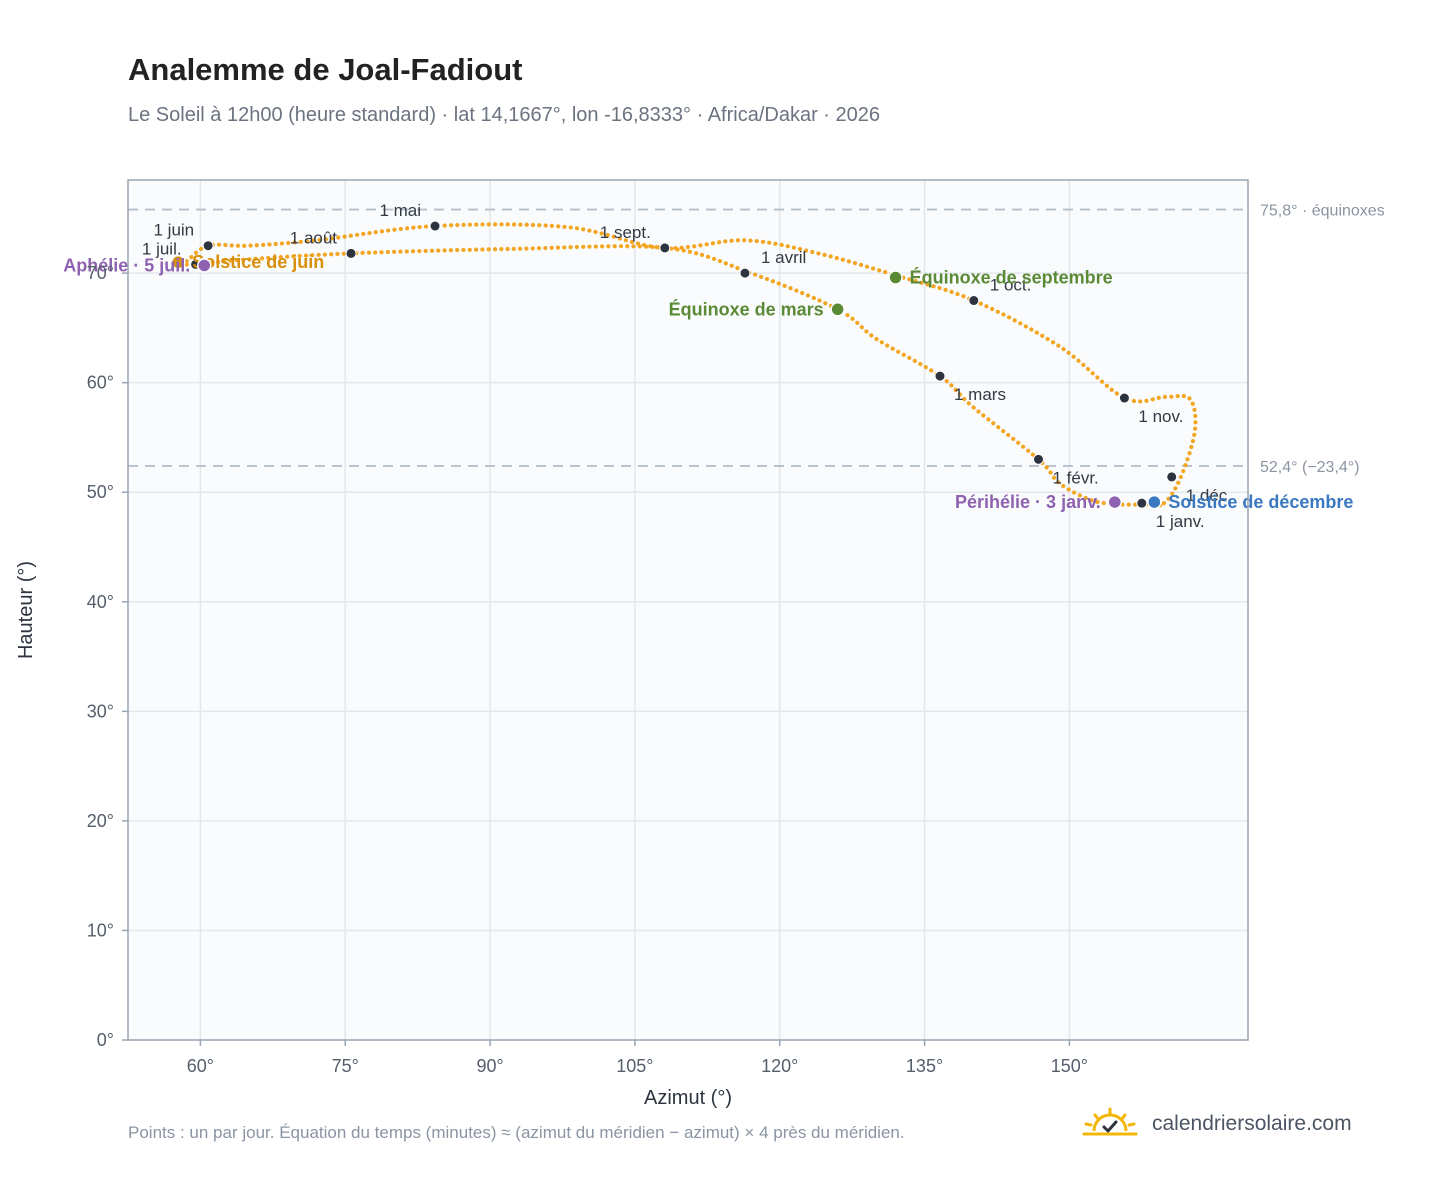 The height and width of the screenshot is (1188, 1448). What do you see at coordinates (100, 821) in the screenshot?
I see `y-tick-label: 20°` at bounding box center [100, 821].